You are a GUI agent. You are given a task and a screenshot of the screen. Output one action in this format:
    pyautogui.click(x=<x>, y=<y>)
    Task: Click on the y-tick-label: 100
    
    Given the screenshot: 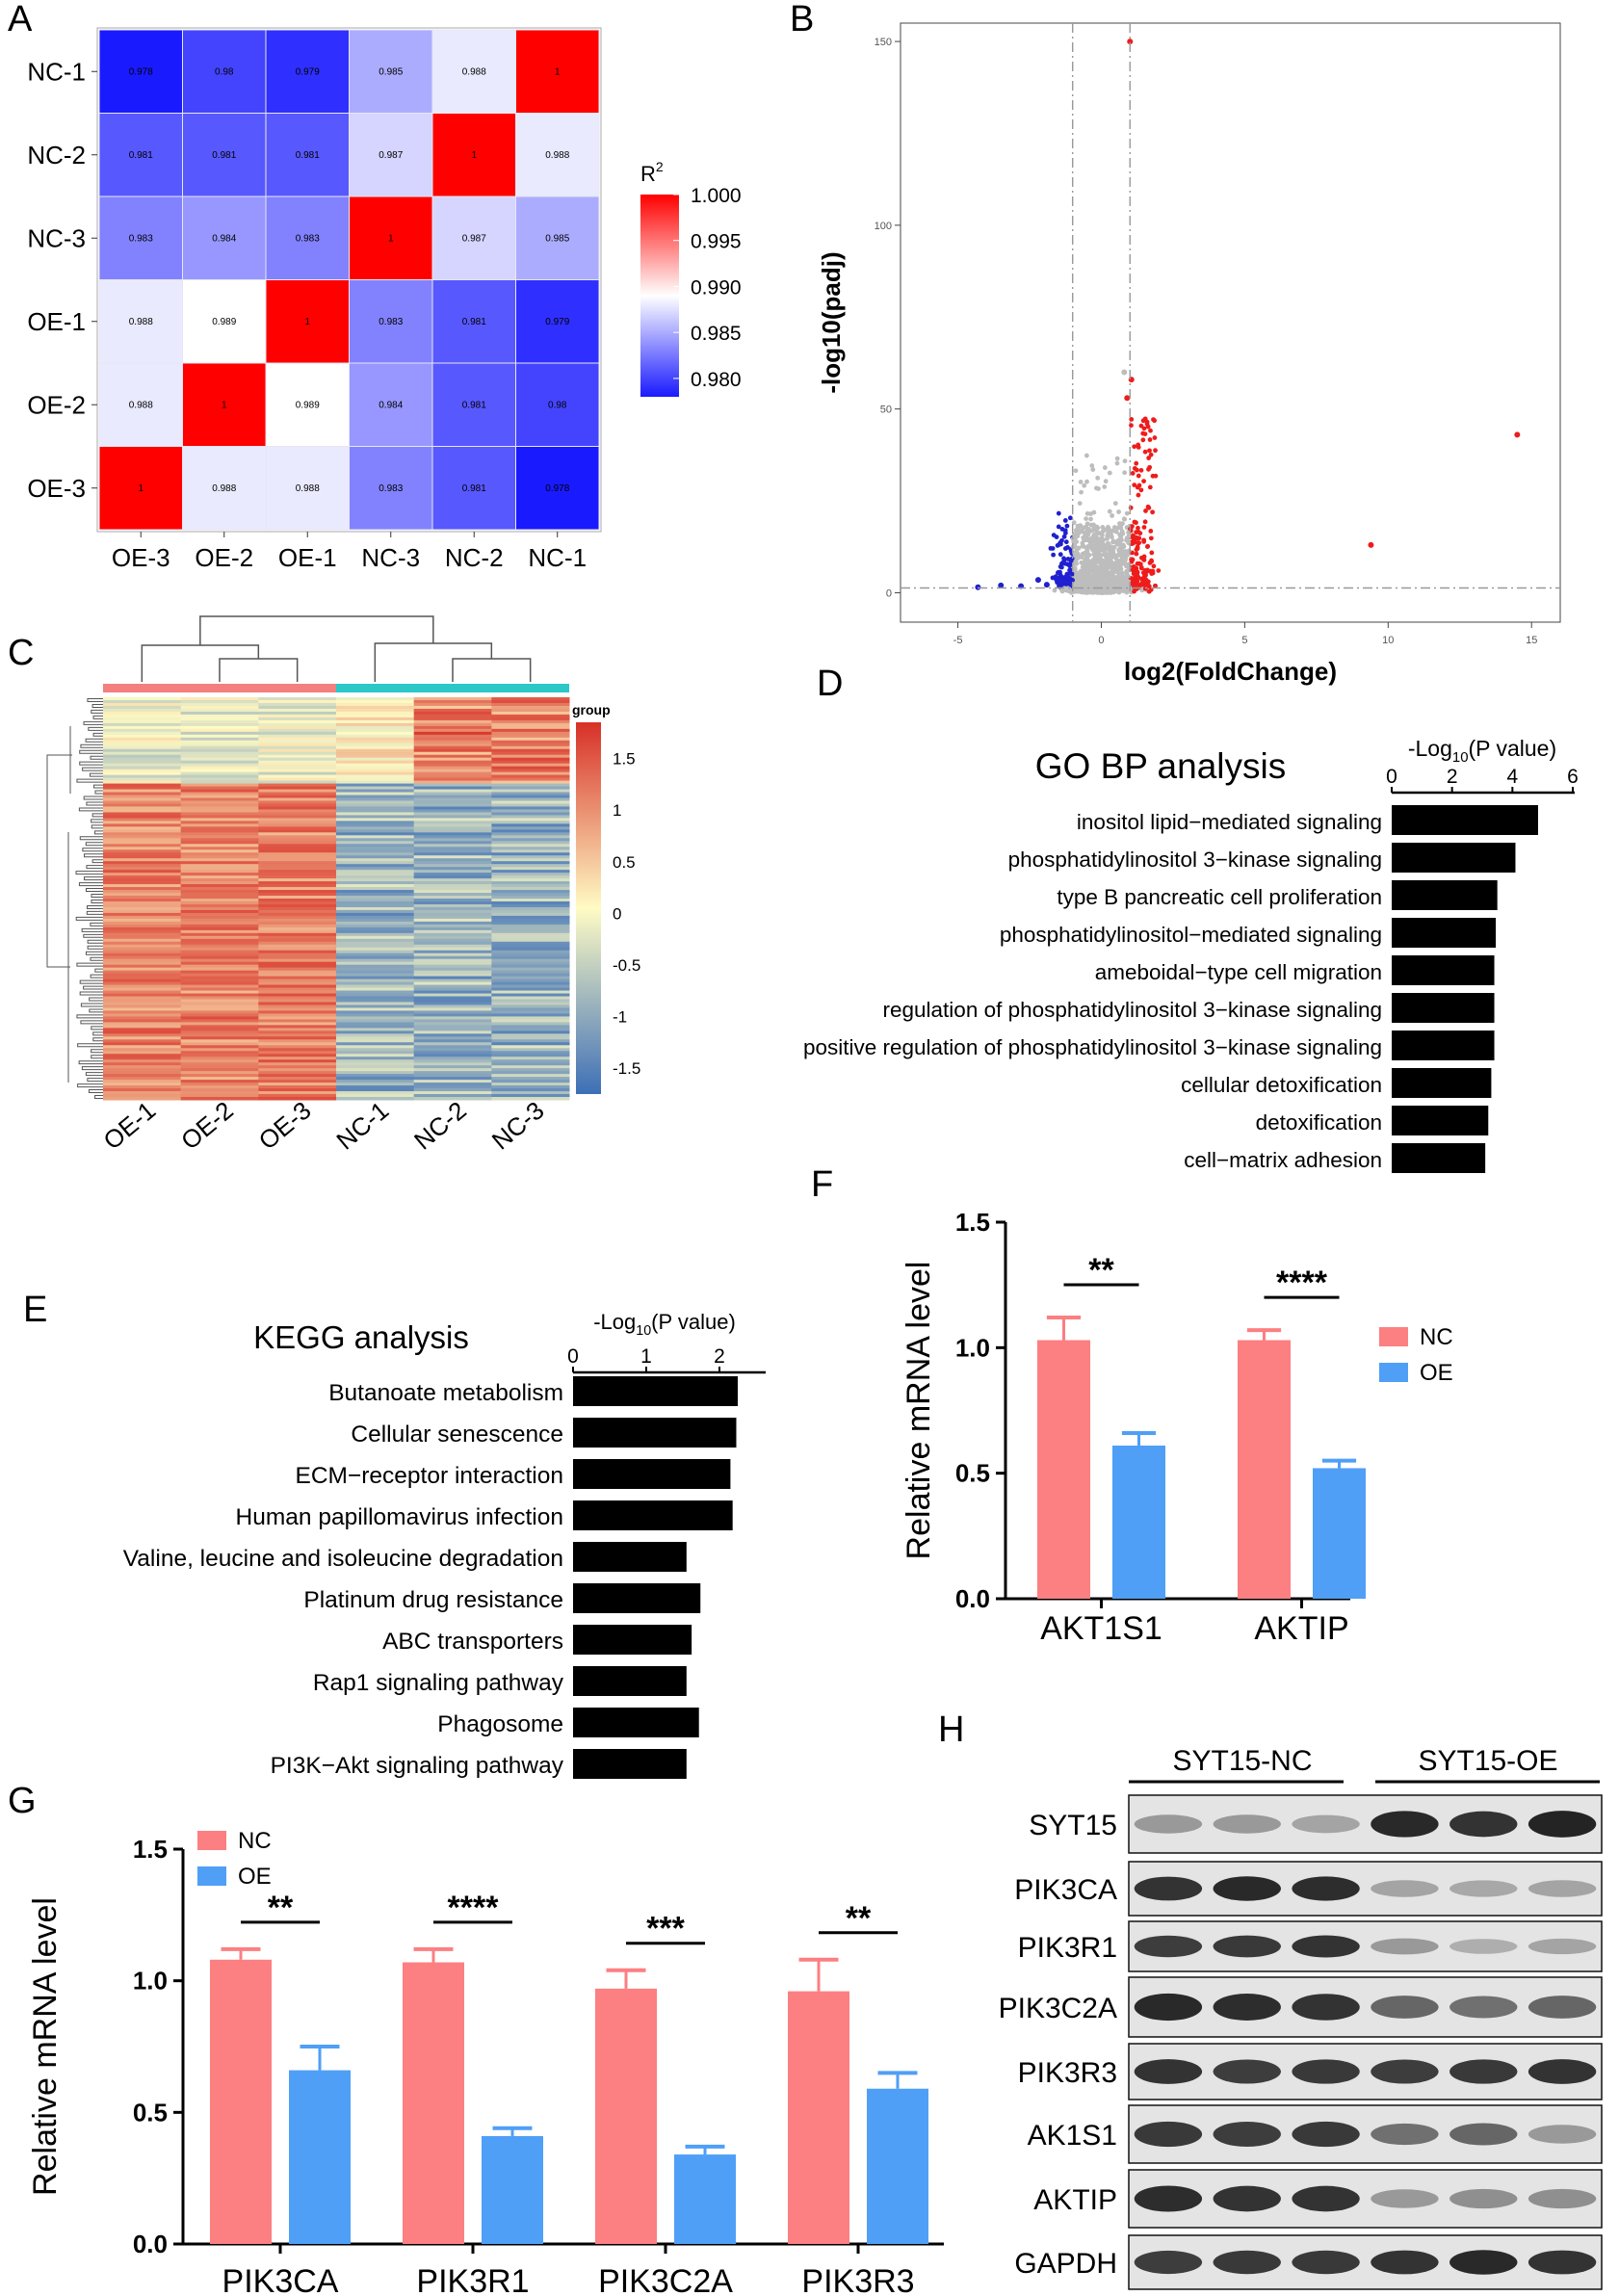 What is the action you would take?
    pyautogui.click(x=883, y=226)
    